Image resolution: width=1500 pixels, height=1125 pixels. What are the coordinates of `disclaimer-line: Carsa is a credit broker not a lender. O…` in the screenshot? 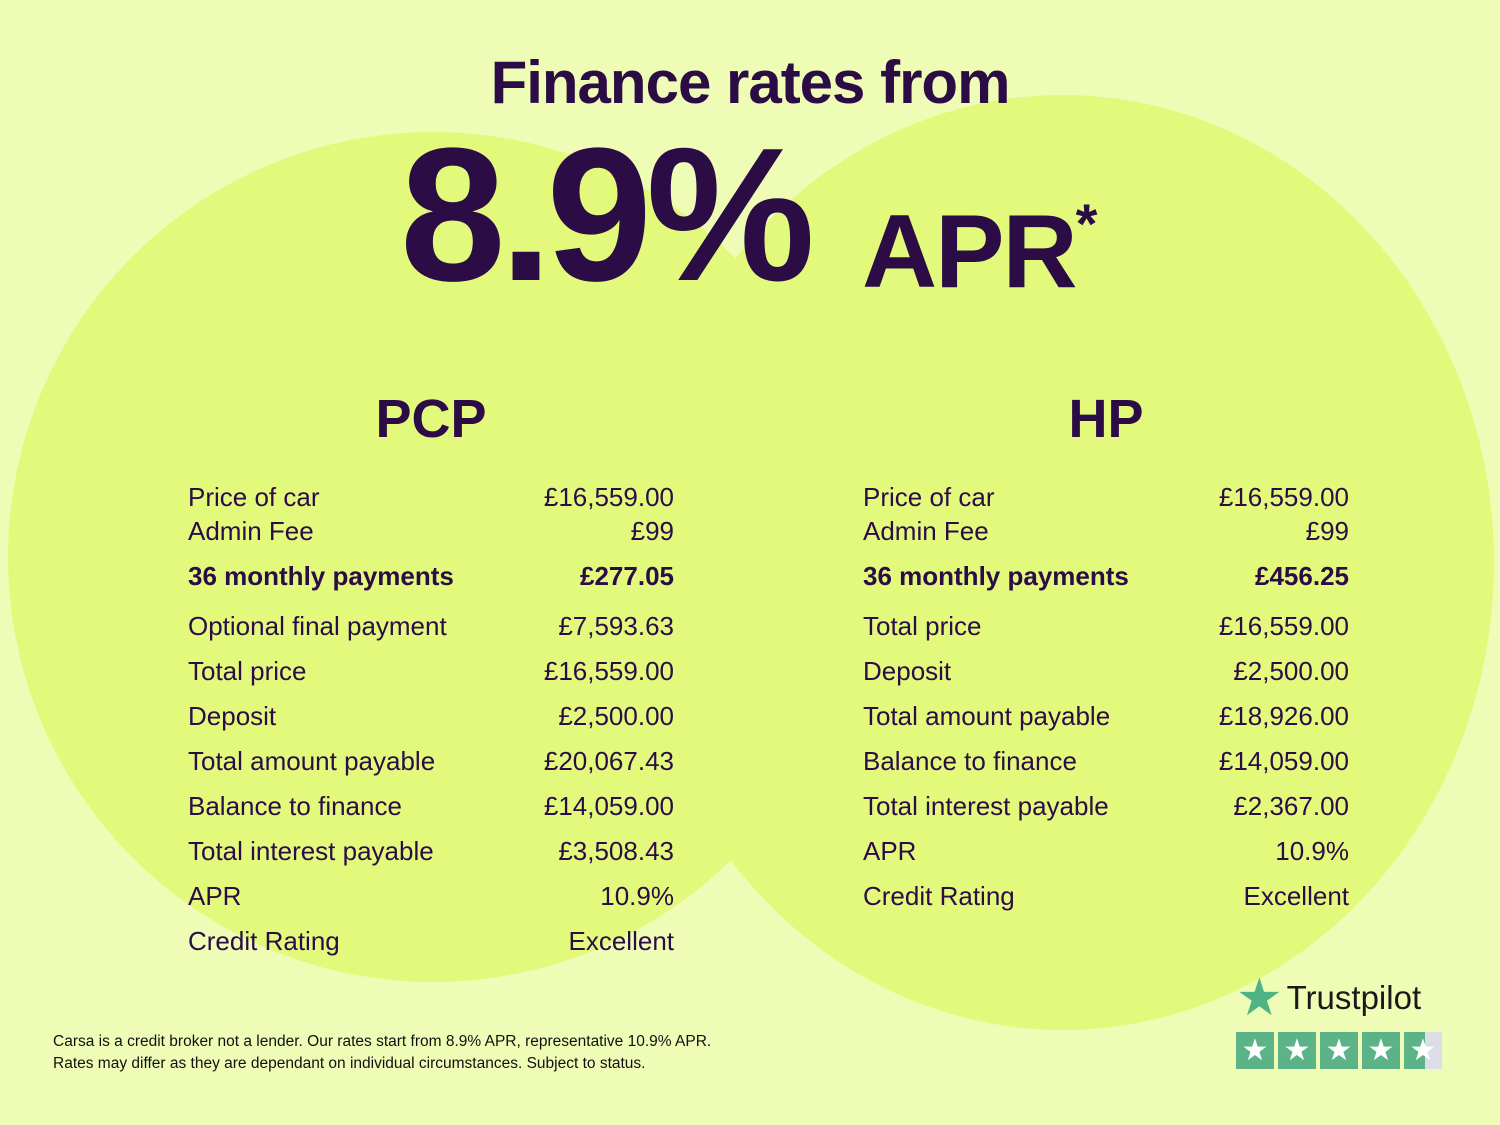 It's located at (382, 1041).